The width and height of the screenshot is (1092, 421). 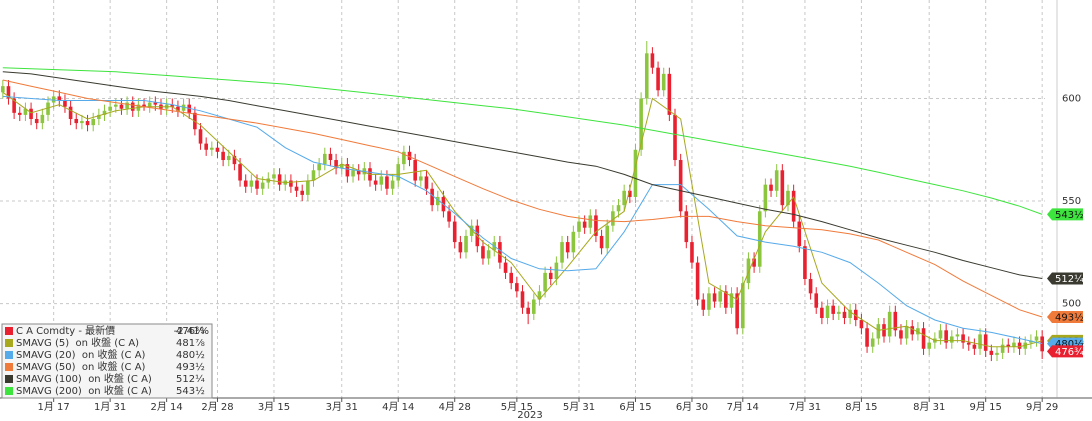 What do you see at coordinates (77, 342) in the screenshot?
I see `legend-label: SMAVG (5) on 收盤 (C A)` at bounding box center [77, 342].